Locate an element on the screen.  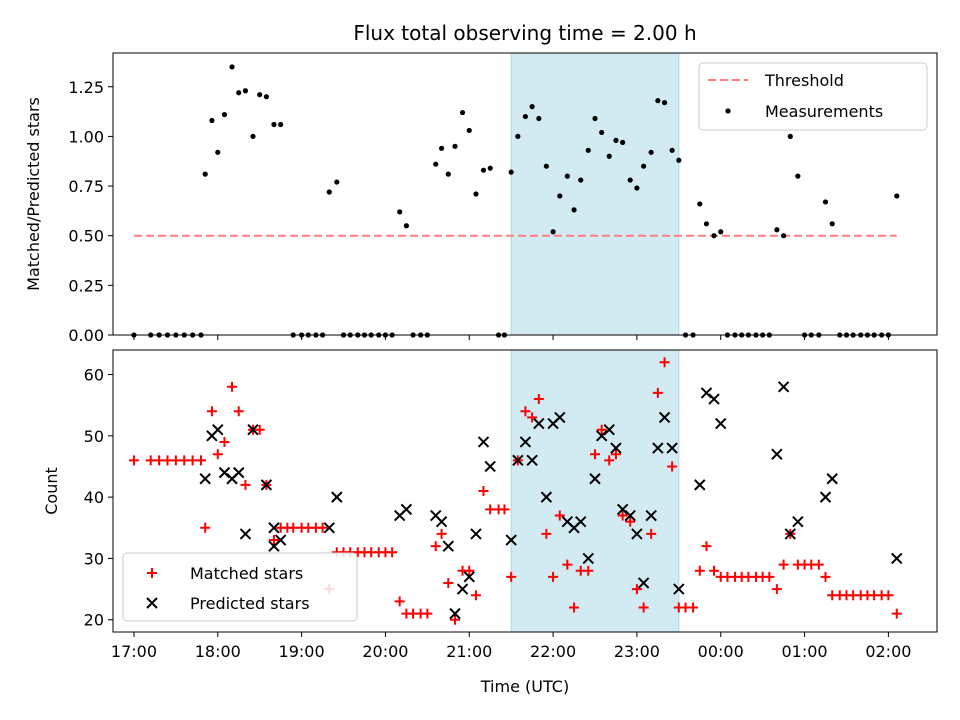
x-tick-label: 19:00 is located at coordinates (302, 651).